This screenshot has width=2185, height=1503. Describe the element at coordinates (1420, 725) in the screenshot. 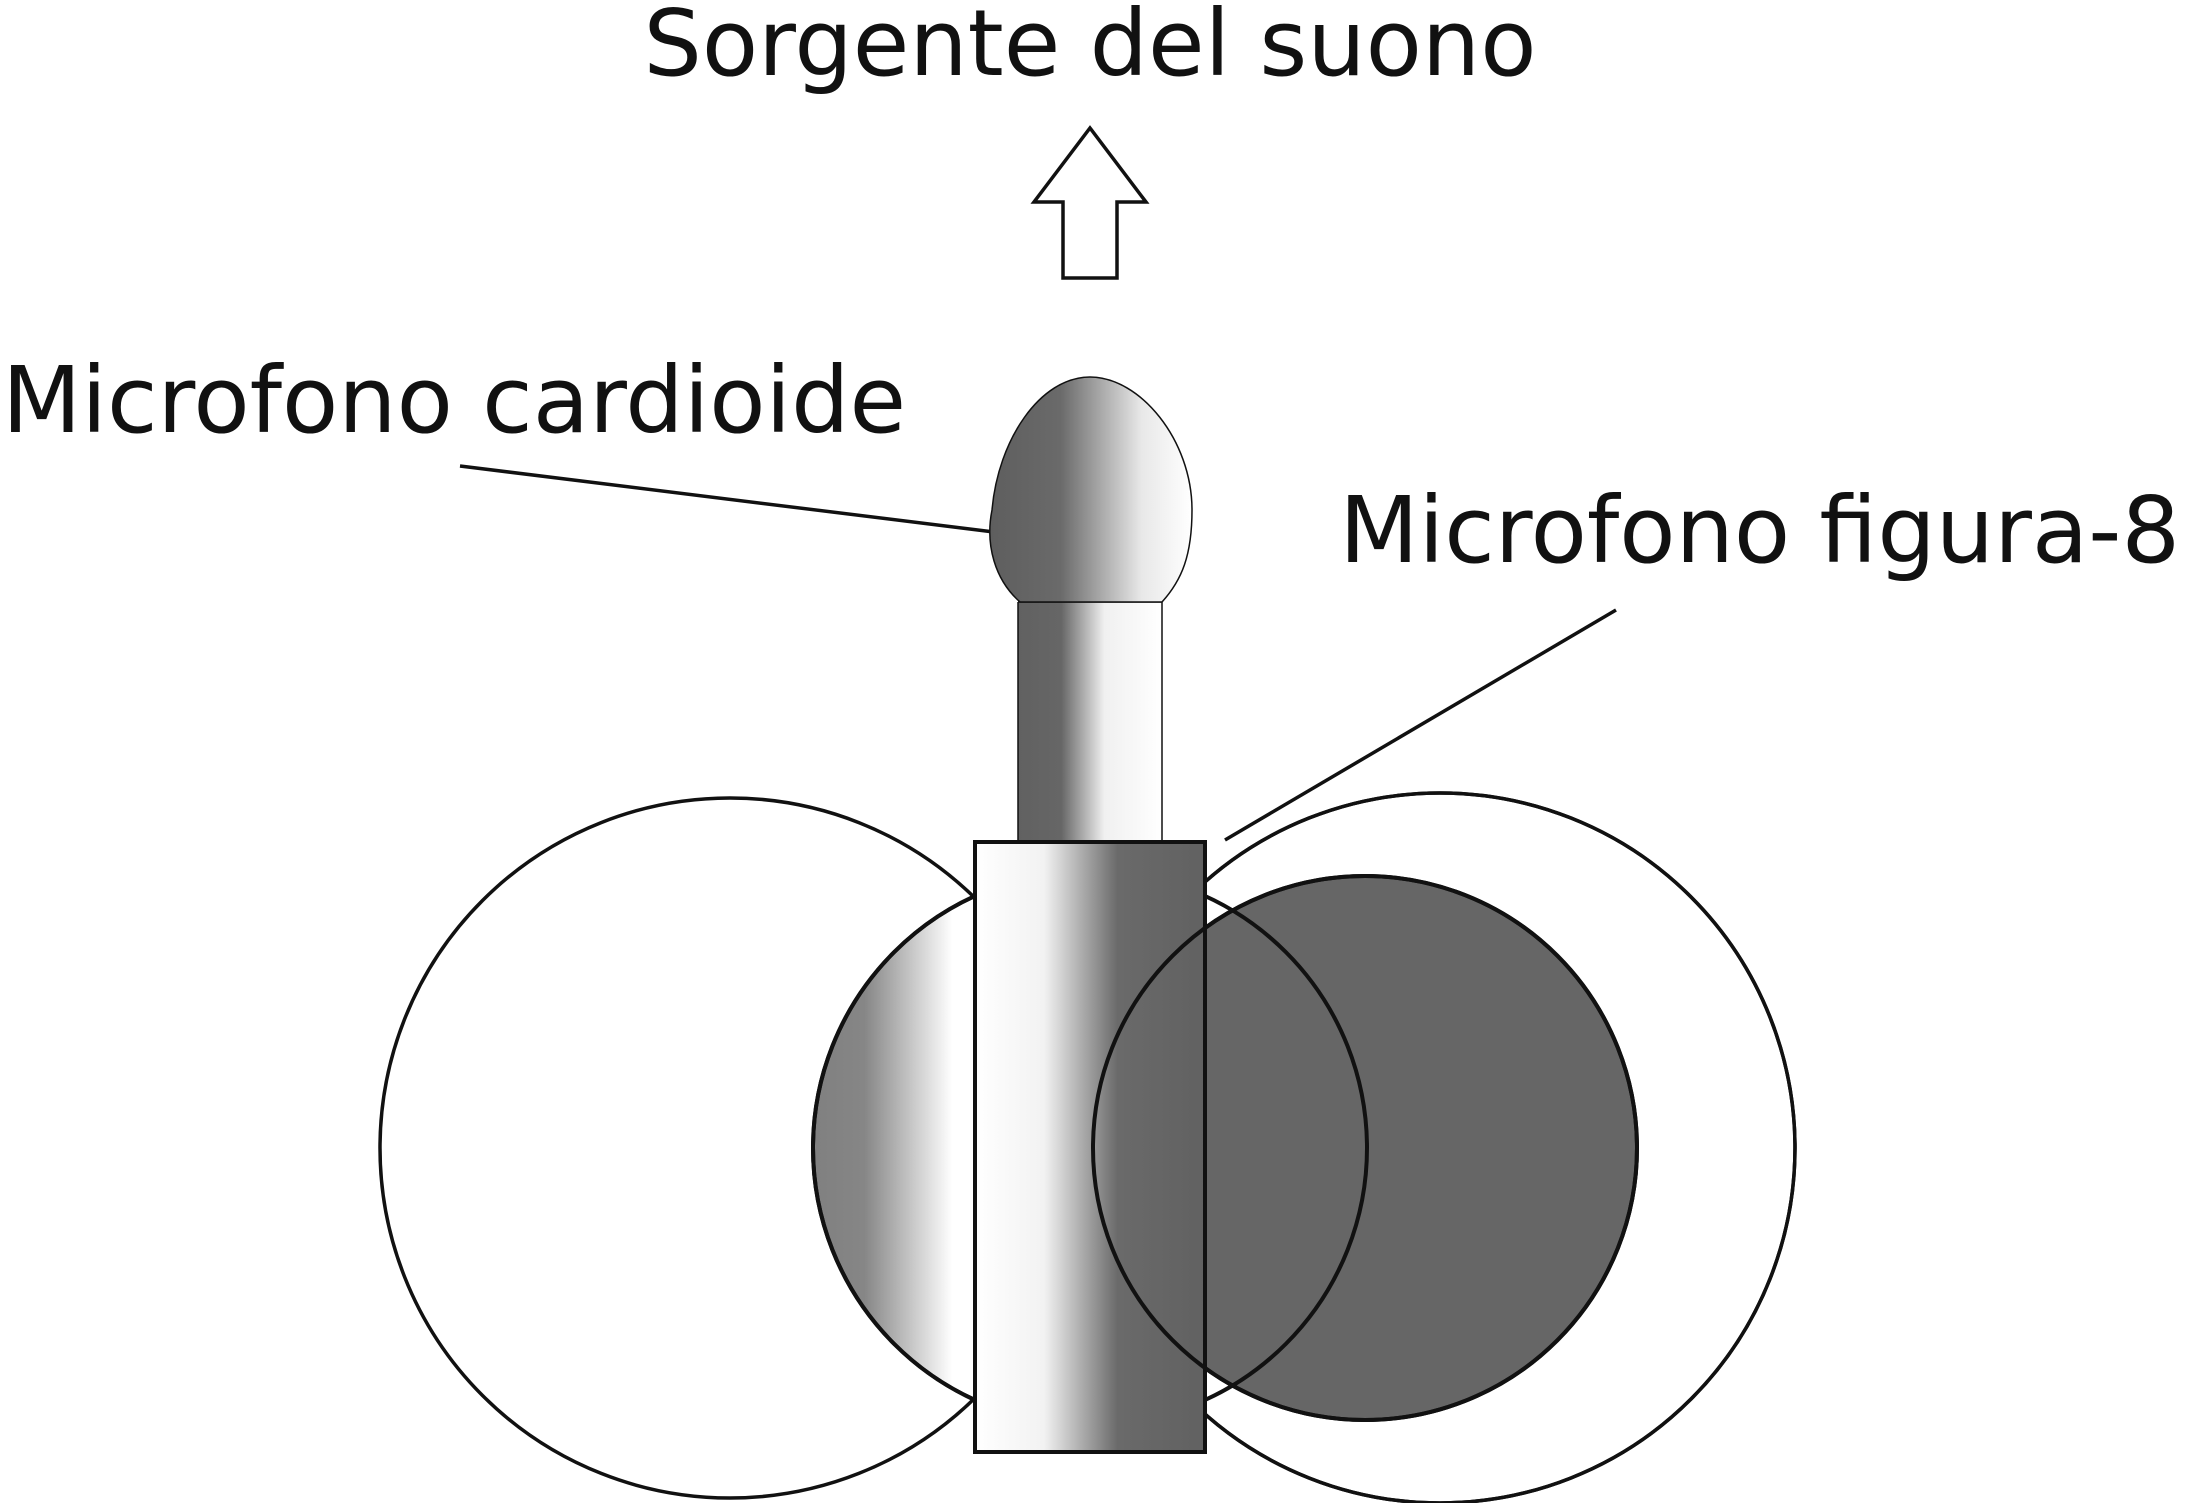

I see `figure8-leader-line` at that location.